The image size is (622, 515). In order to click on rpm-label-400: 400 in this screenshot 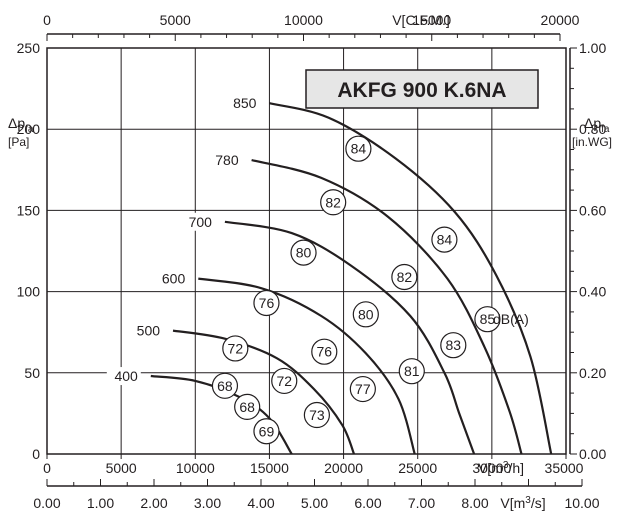, I will do `click(126, 376)`.